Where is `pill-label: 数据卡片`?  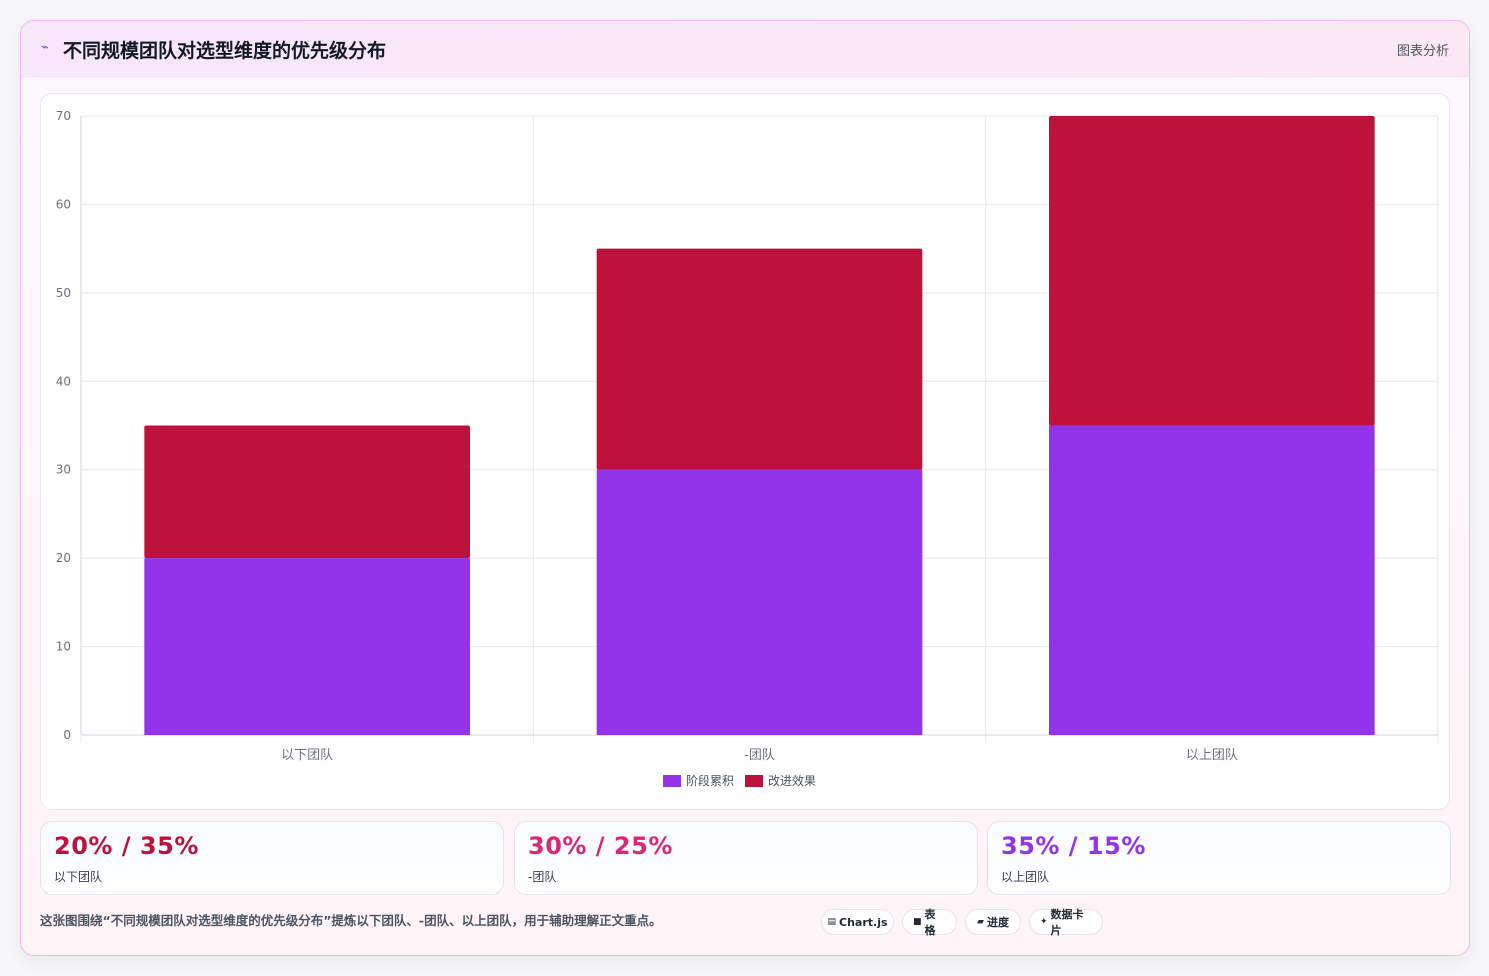
pill-label: 数据卡片 is located at coordinates (1067, 922).